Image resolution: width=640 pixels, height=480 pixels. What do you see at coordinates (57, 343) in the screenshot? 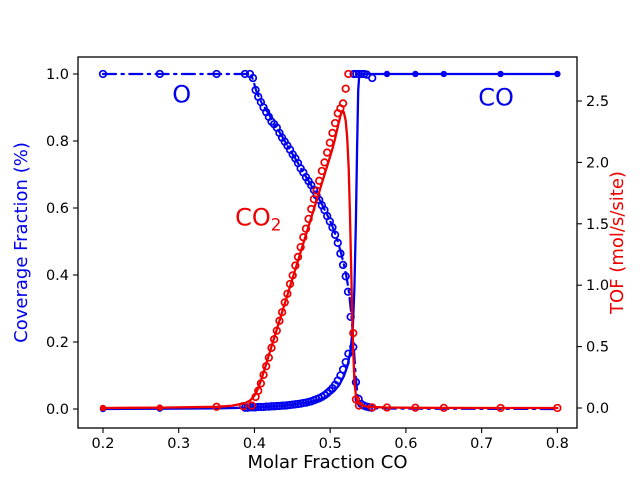
I see `y-left-tick-label: 0.2` at bounding box center [57, 343].